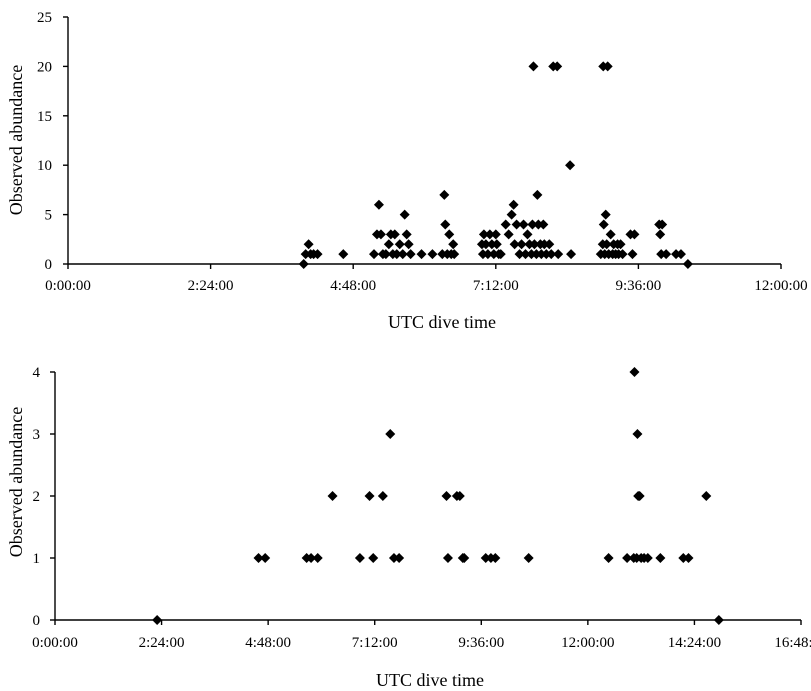 This screenshot has height=691, width=811. Describe the element at coordinates (37, 559) in the screenshot. I see `y-tick-label: 1` at that location.